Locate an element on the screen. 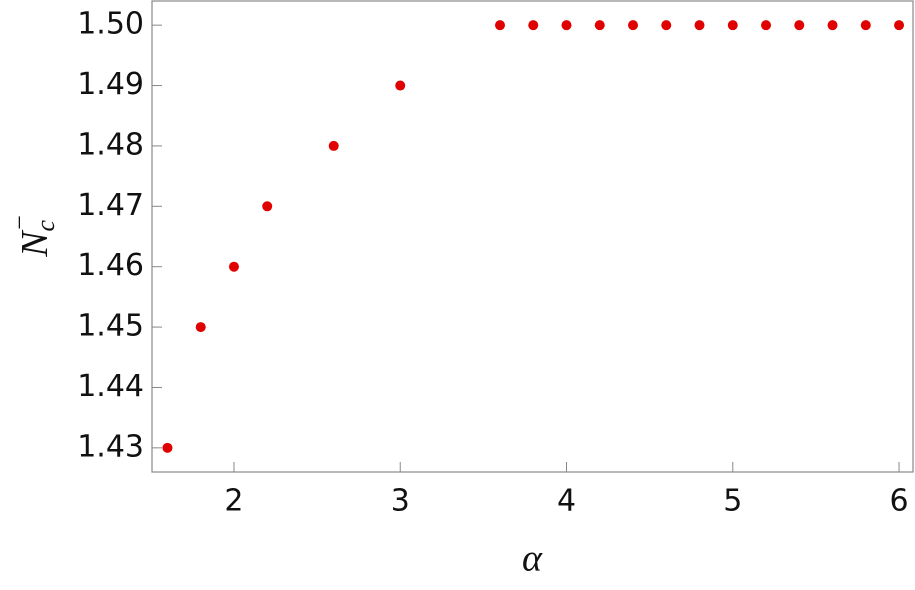  y-tick-label: 1.49 is located at coordinates (110, 84).